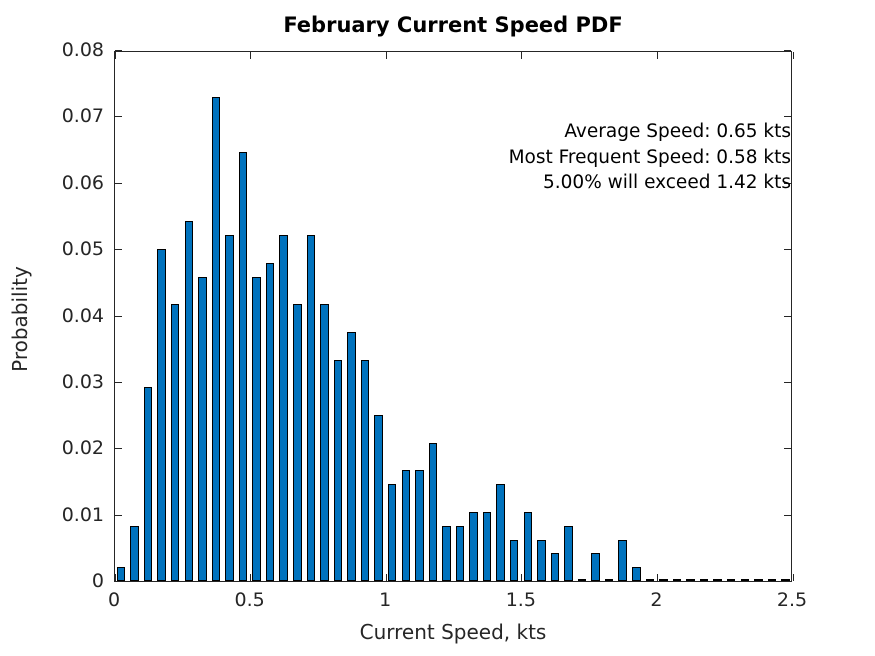 The height and width of the screenshot is (656, 875). Describe the element at coordinates (667, 182) in the screenshot. I see `annotation-line-exceedance: 5.00% will exceed 1.42 kts` at that location.